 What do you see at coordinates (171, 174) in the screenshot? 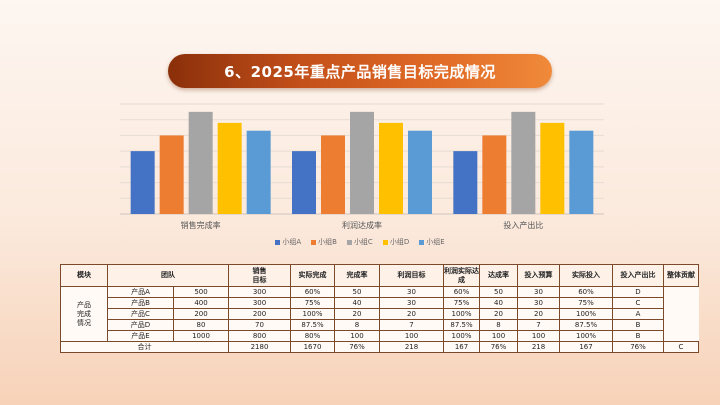
I see `bar-小组B-销售完成率` at bounding box center [171, 174].